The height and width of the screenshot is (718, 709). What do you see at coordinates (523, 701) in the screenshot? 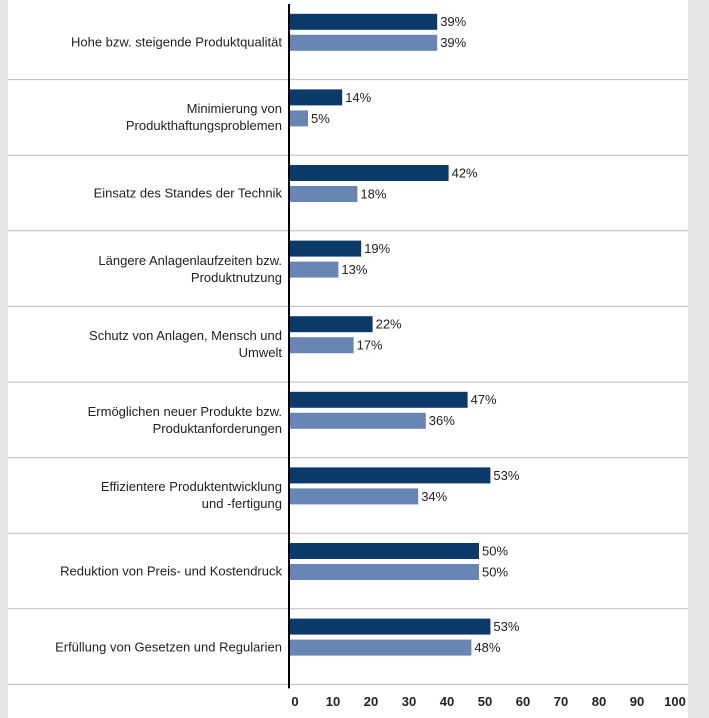
I see `x-tick-label: 60` at bounding box center [523, 701].